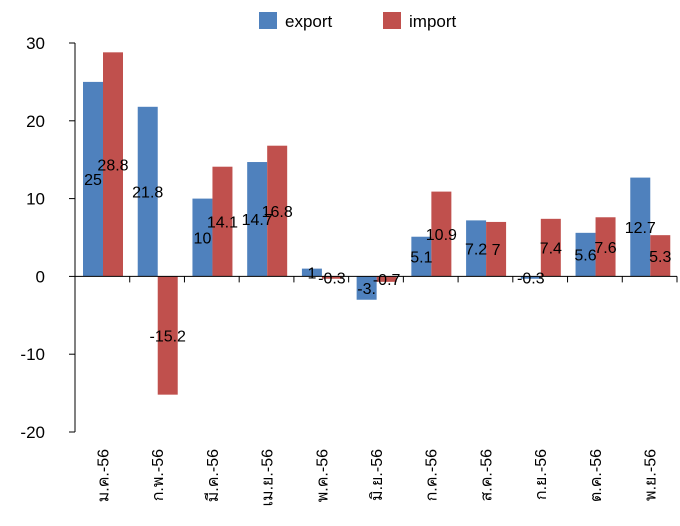 The image size is (680, 526). What do you see at coordinates (40, 276) in the screenshot?
I see `y-tick-label: 0` at bounding box center [40, 276].